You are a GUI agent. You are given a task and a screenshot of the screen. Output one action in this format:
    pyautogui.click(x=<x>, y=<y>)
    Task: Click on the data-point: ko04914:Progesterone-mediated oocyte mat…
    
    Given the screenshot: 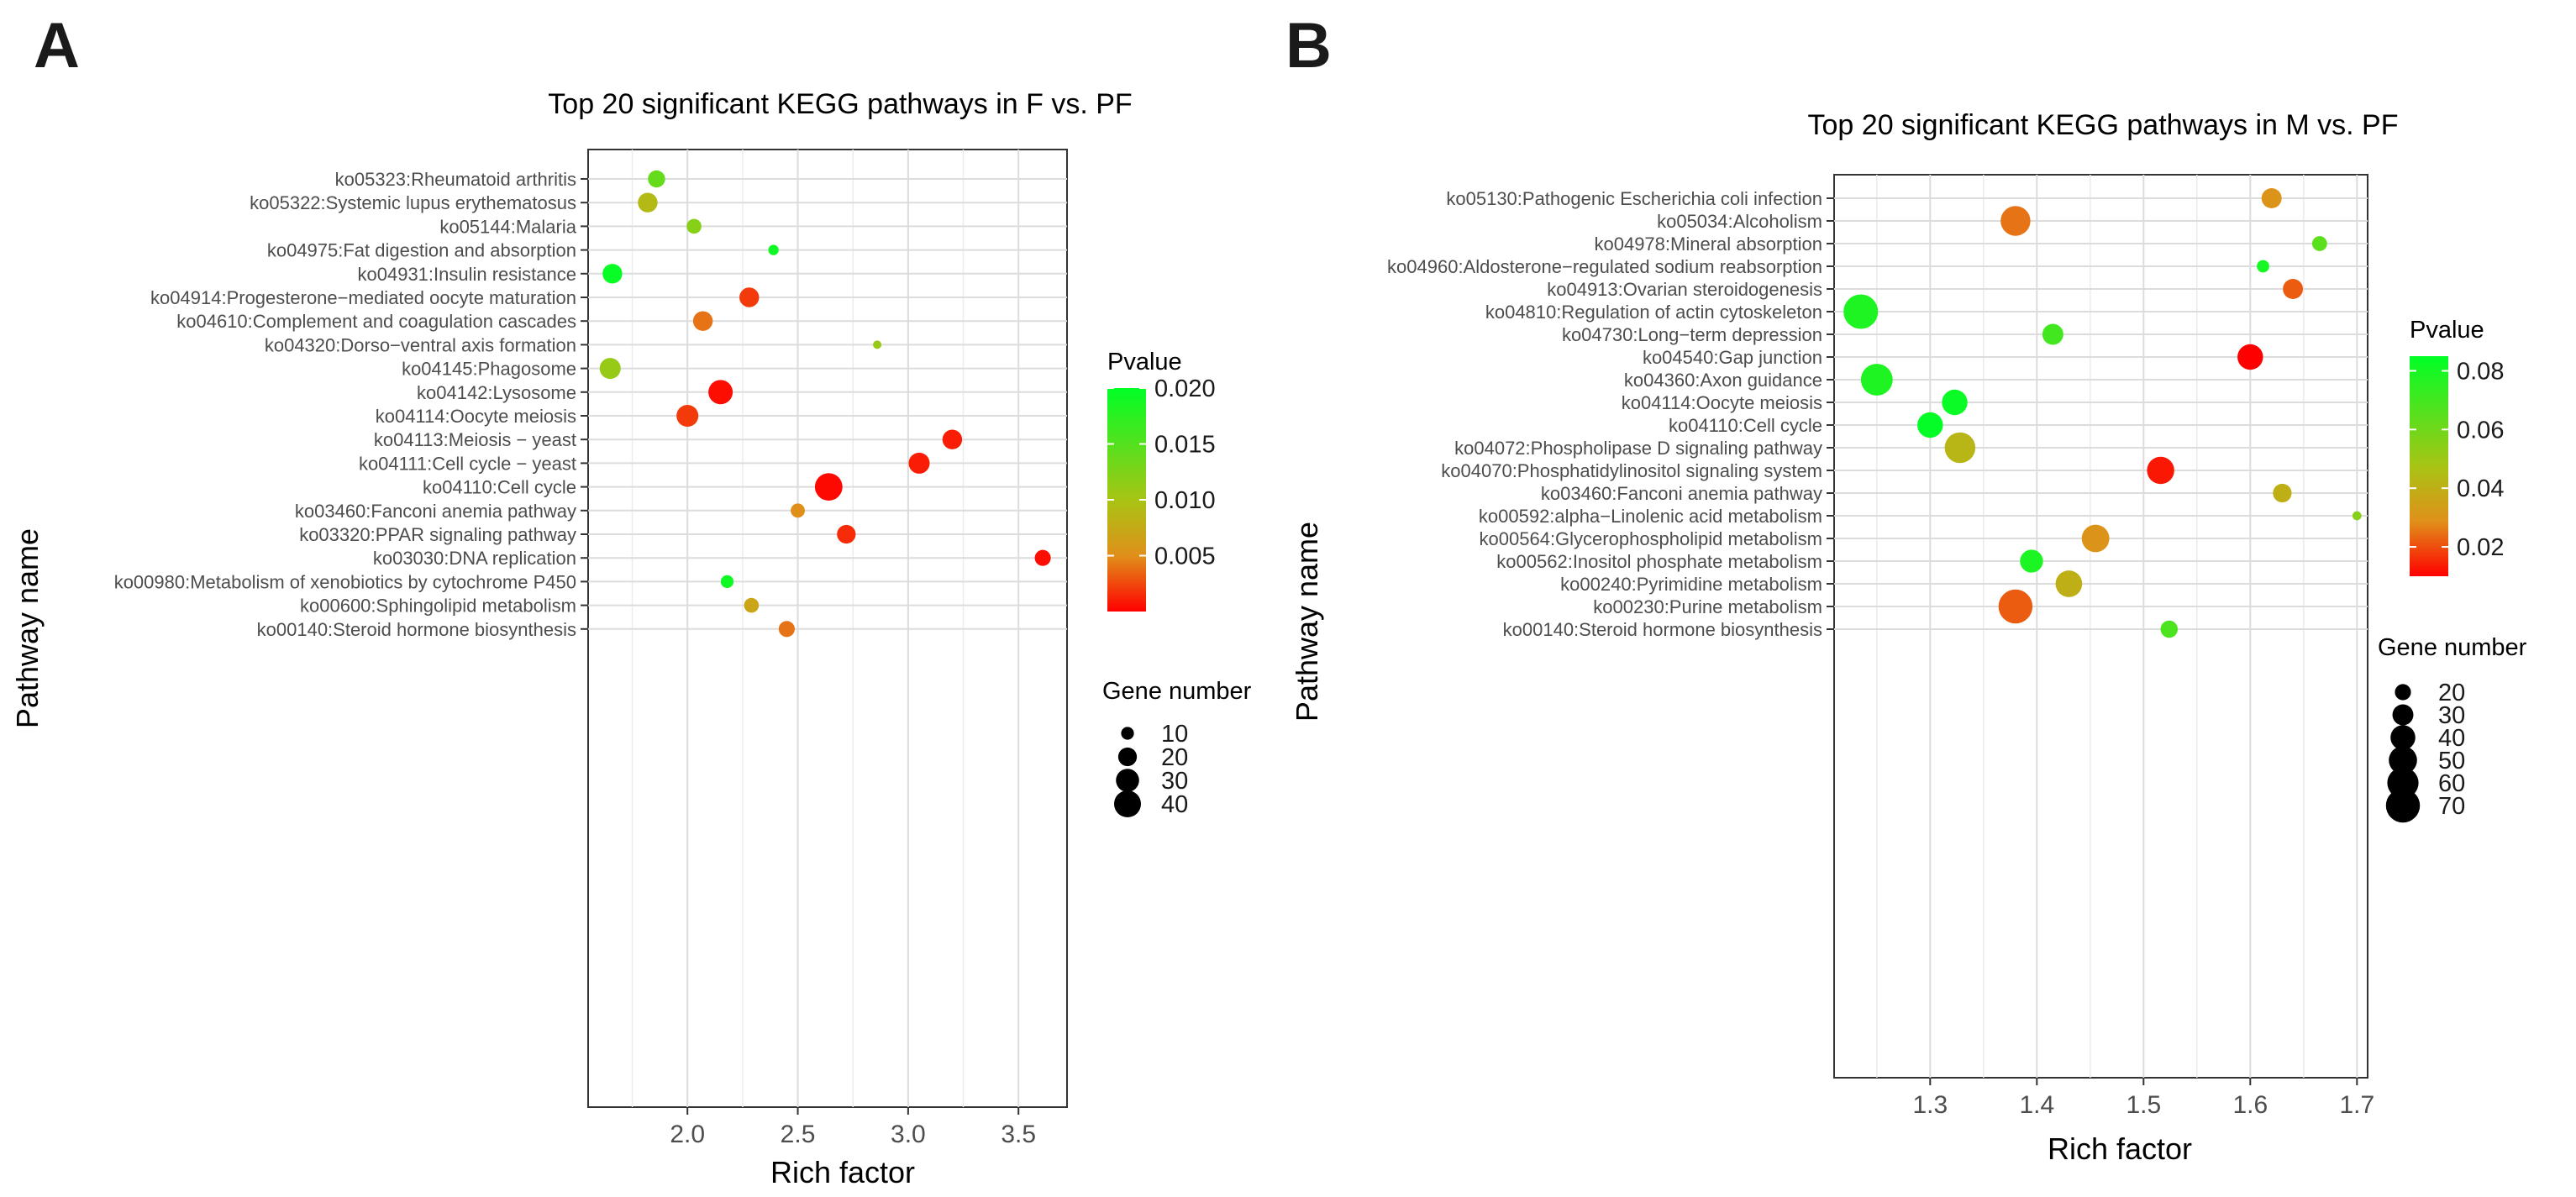 What is the action you would take?
    pyautogui.click(x=749, y=297)
    